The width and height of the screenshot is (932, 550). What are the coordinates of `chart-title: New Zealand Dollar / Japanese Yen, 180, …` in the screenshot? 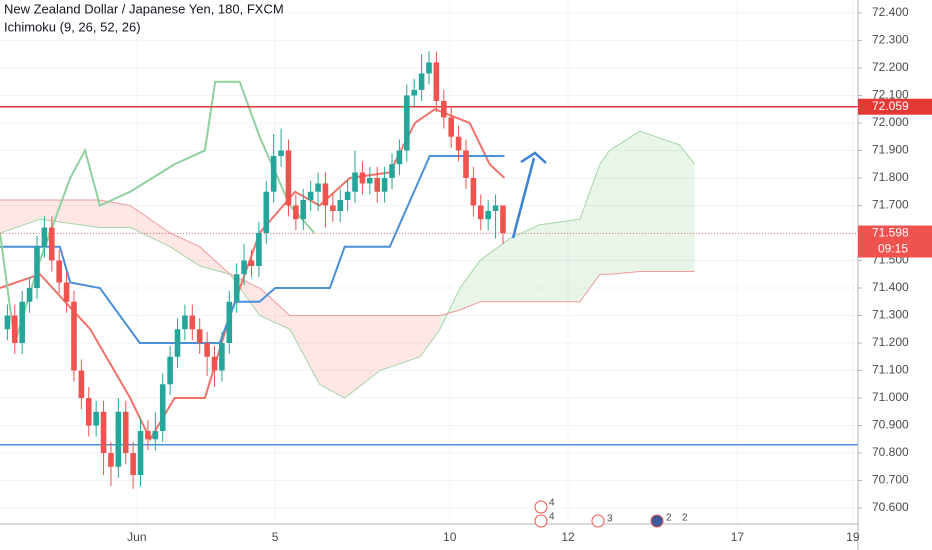 It's located at (144, 8).